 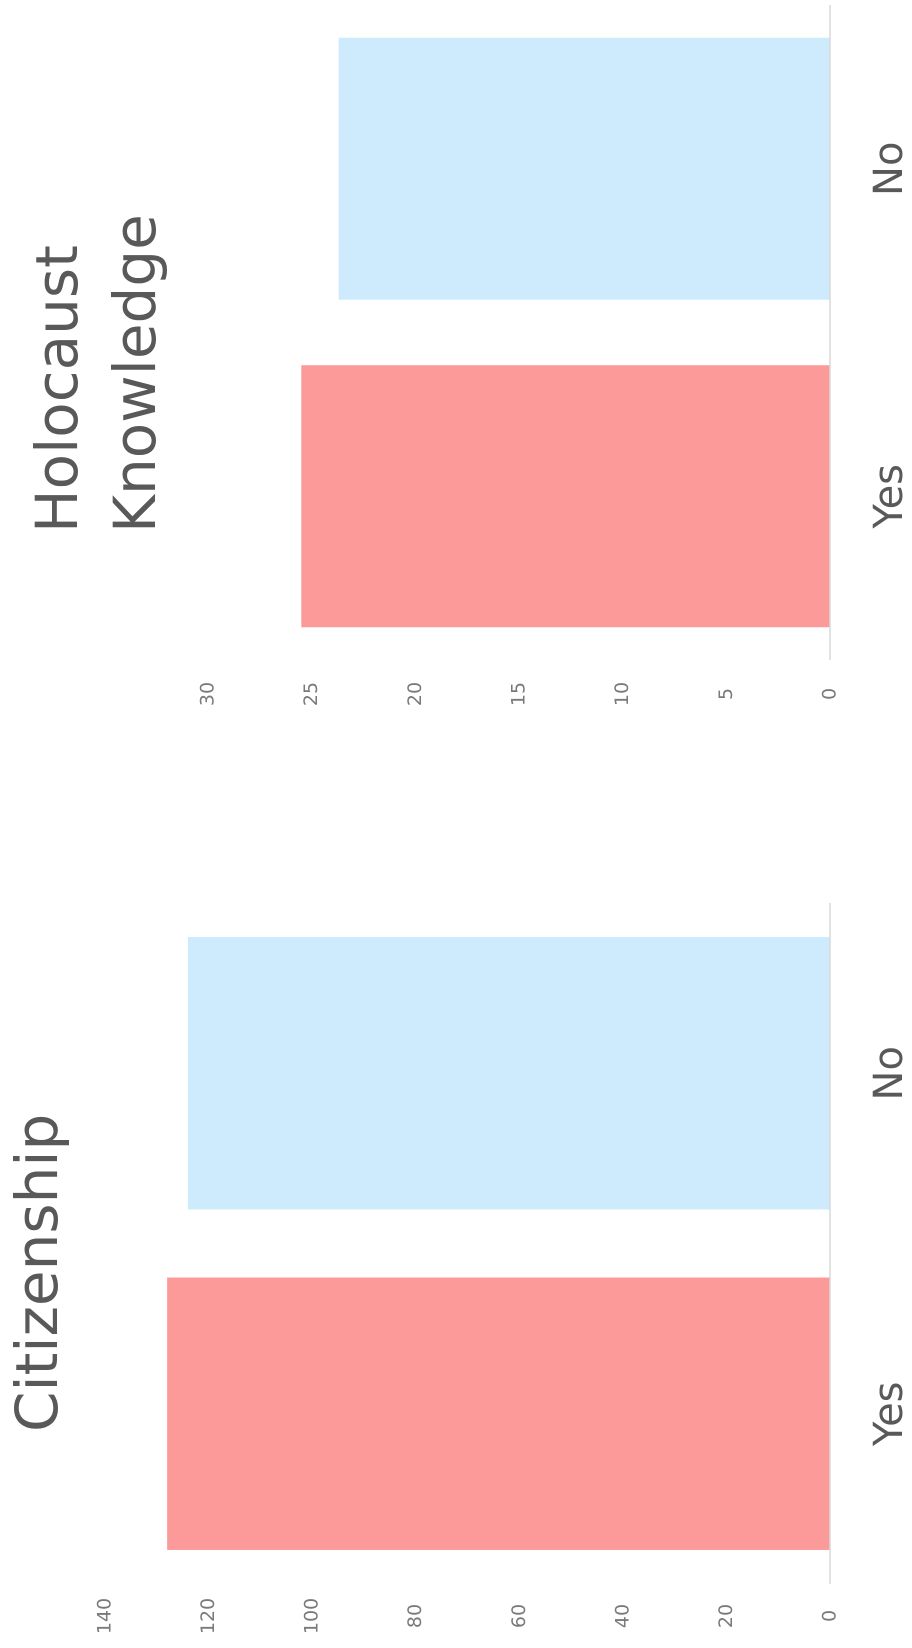 I want to click on y-tick-label: 80, so click(x=415, y=1616).